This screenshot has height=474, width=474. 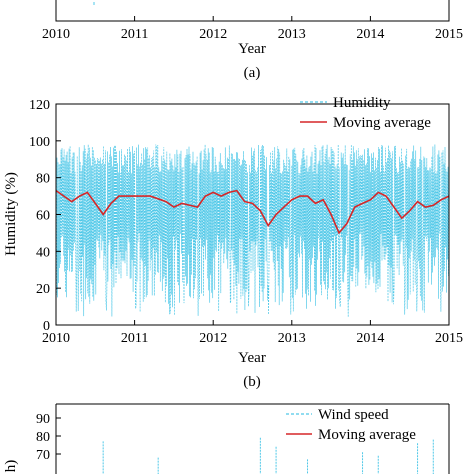 I want to click on panel-c: 90 80 70 h) Wind speed Moving average, so click(x=226, y=438).